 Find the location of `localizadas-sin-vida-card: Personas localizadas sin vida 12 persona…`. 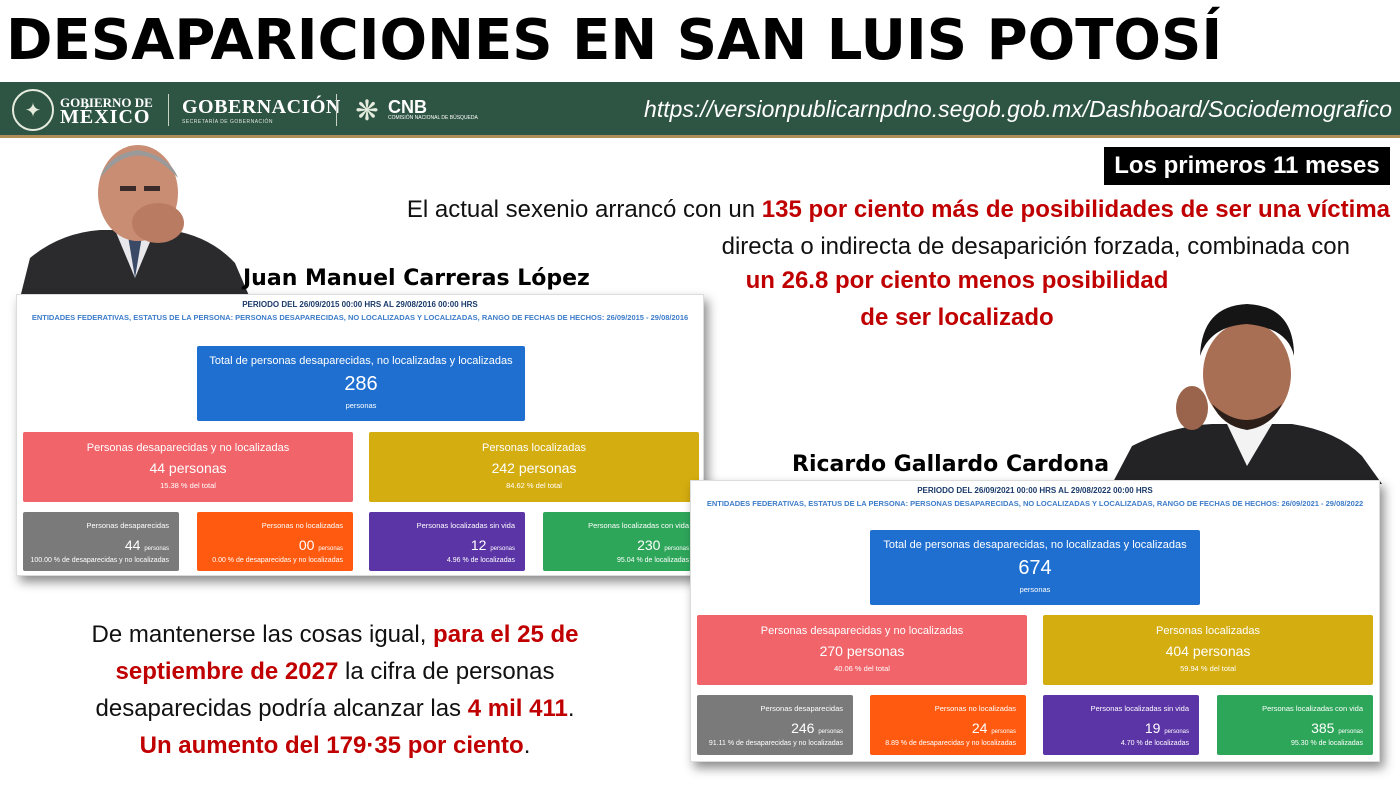

localizadas-sin-vida-card: Personas localizadas sin vida 12 persona… is located at coordinates (447, 541).